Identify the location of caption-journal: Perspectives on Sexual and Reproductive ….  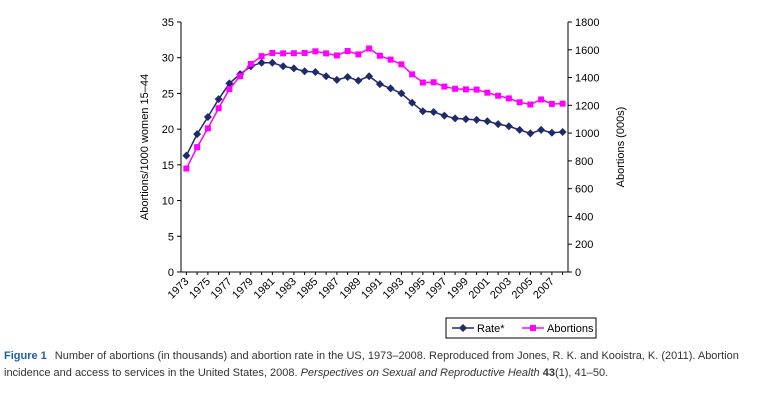
(420, 373).